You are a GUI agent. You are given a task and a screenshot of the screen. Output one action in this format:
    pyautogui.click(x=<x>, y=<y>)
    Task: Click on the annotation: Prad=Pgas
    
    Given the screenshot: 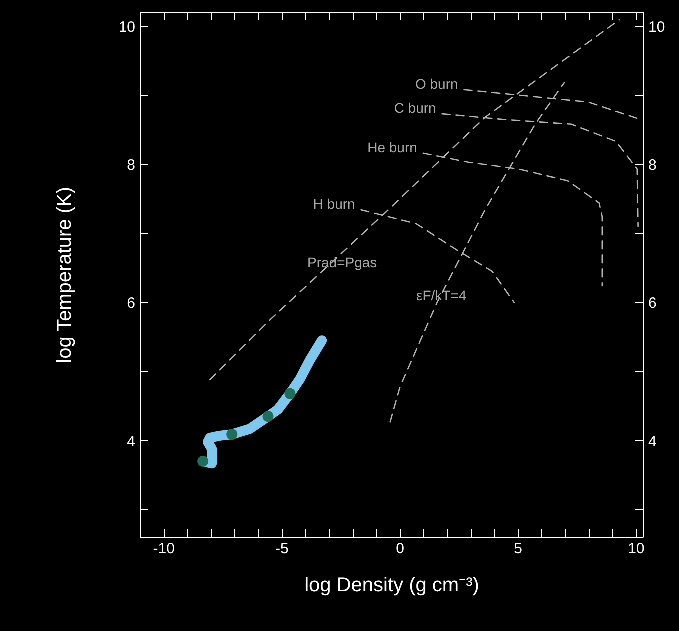 What is the action you would take?
    pyautogui.click(x=343, y=262)
    